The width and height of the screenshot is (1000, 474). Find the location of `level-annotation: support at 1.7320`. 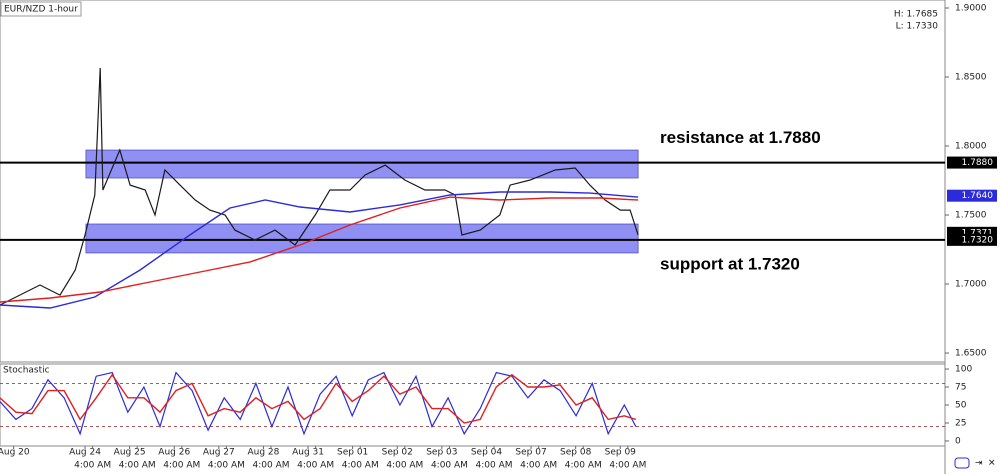

level-annotation: support at 1.7320 is located at coordinates (730, 263).